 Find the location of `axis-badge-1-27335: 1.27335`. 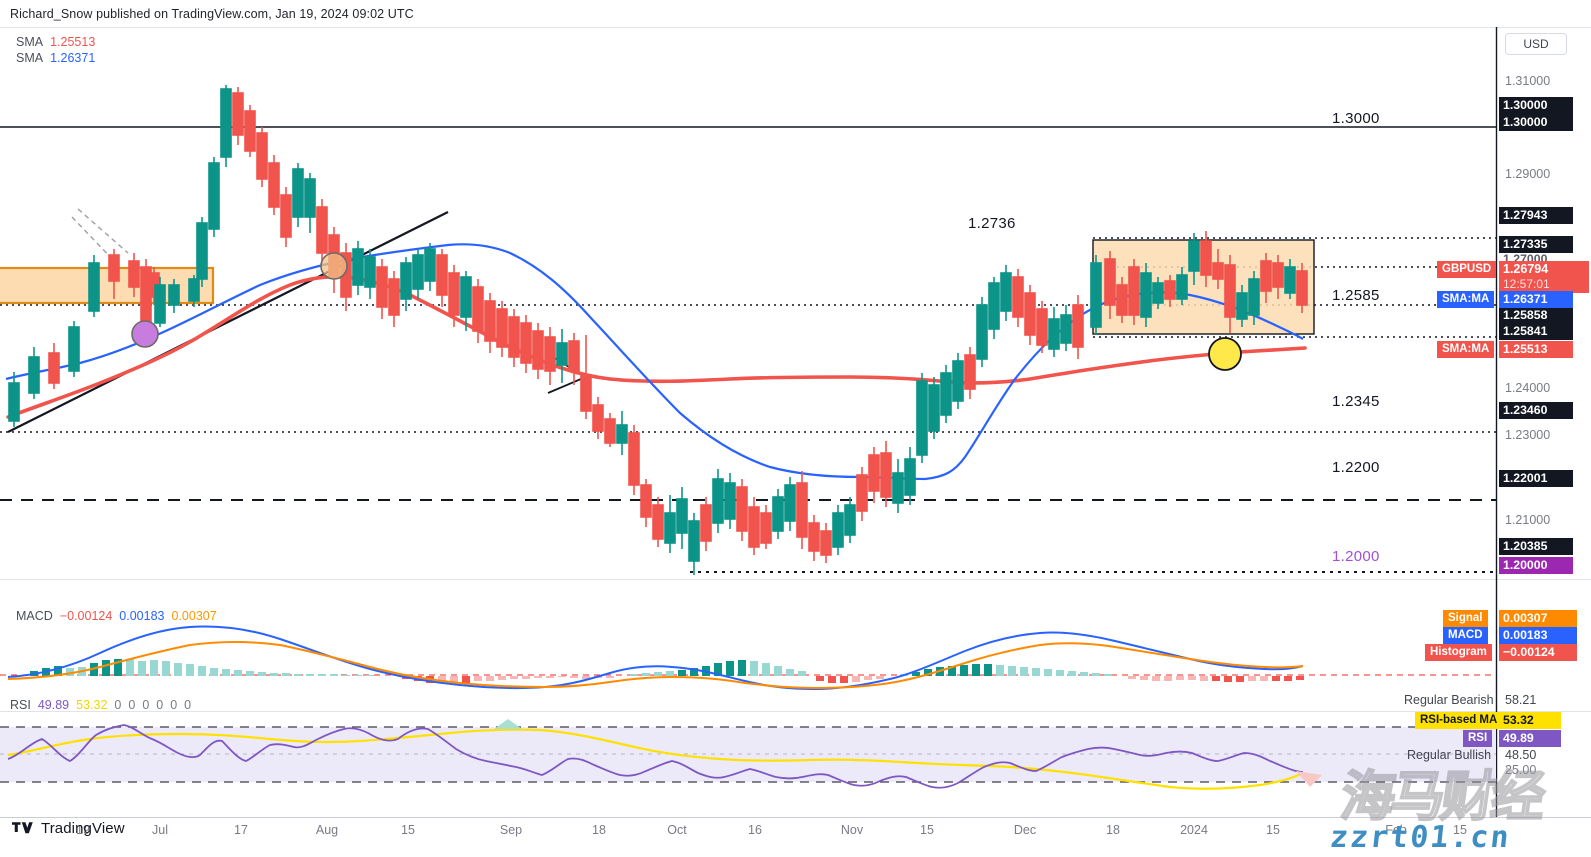

axis-badge-1-27335: 1.27335 is located at coordinates (1536, 244).